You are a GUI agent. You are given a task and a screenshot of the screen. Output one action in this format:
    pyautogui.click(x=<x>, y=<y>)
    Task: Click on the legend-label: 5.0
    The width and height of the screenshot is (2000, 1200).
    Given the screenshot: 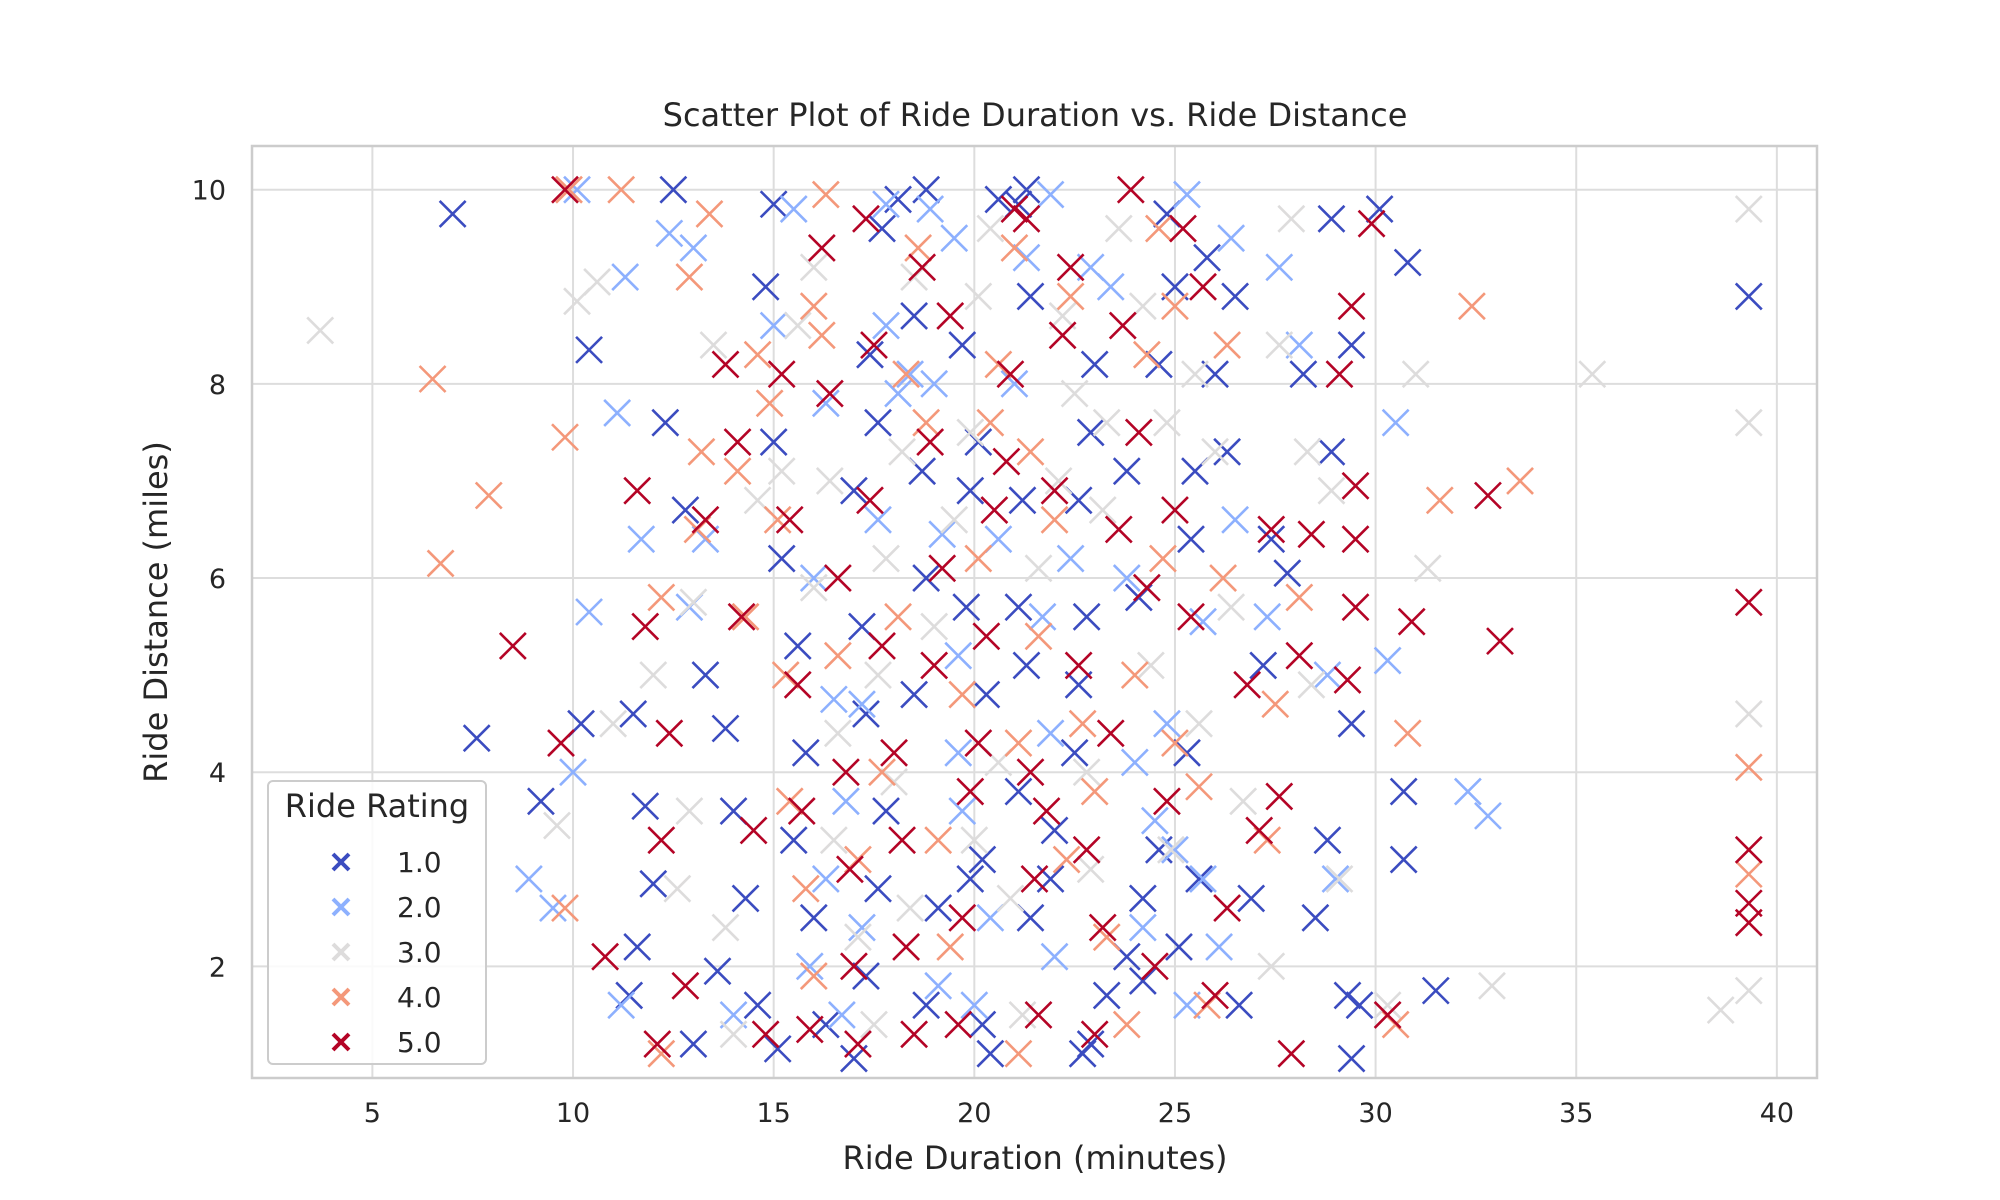 What is the action you would take?
    pyautogui.click(x=419, y=1042)
    